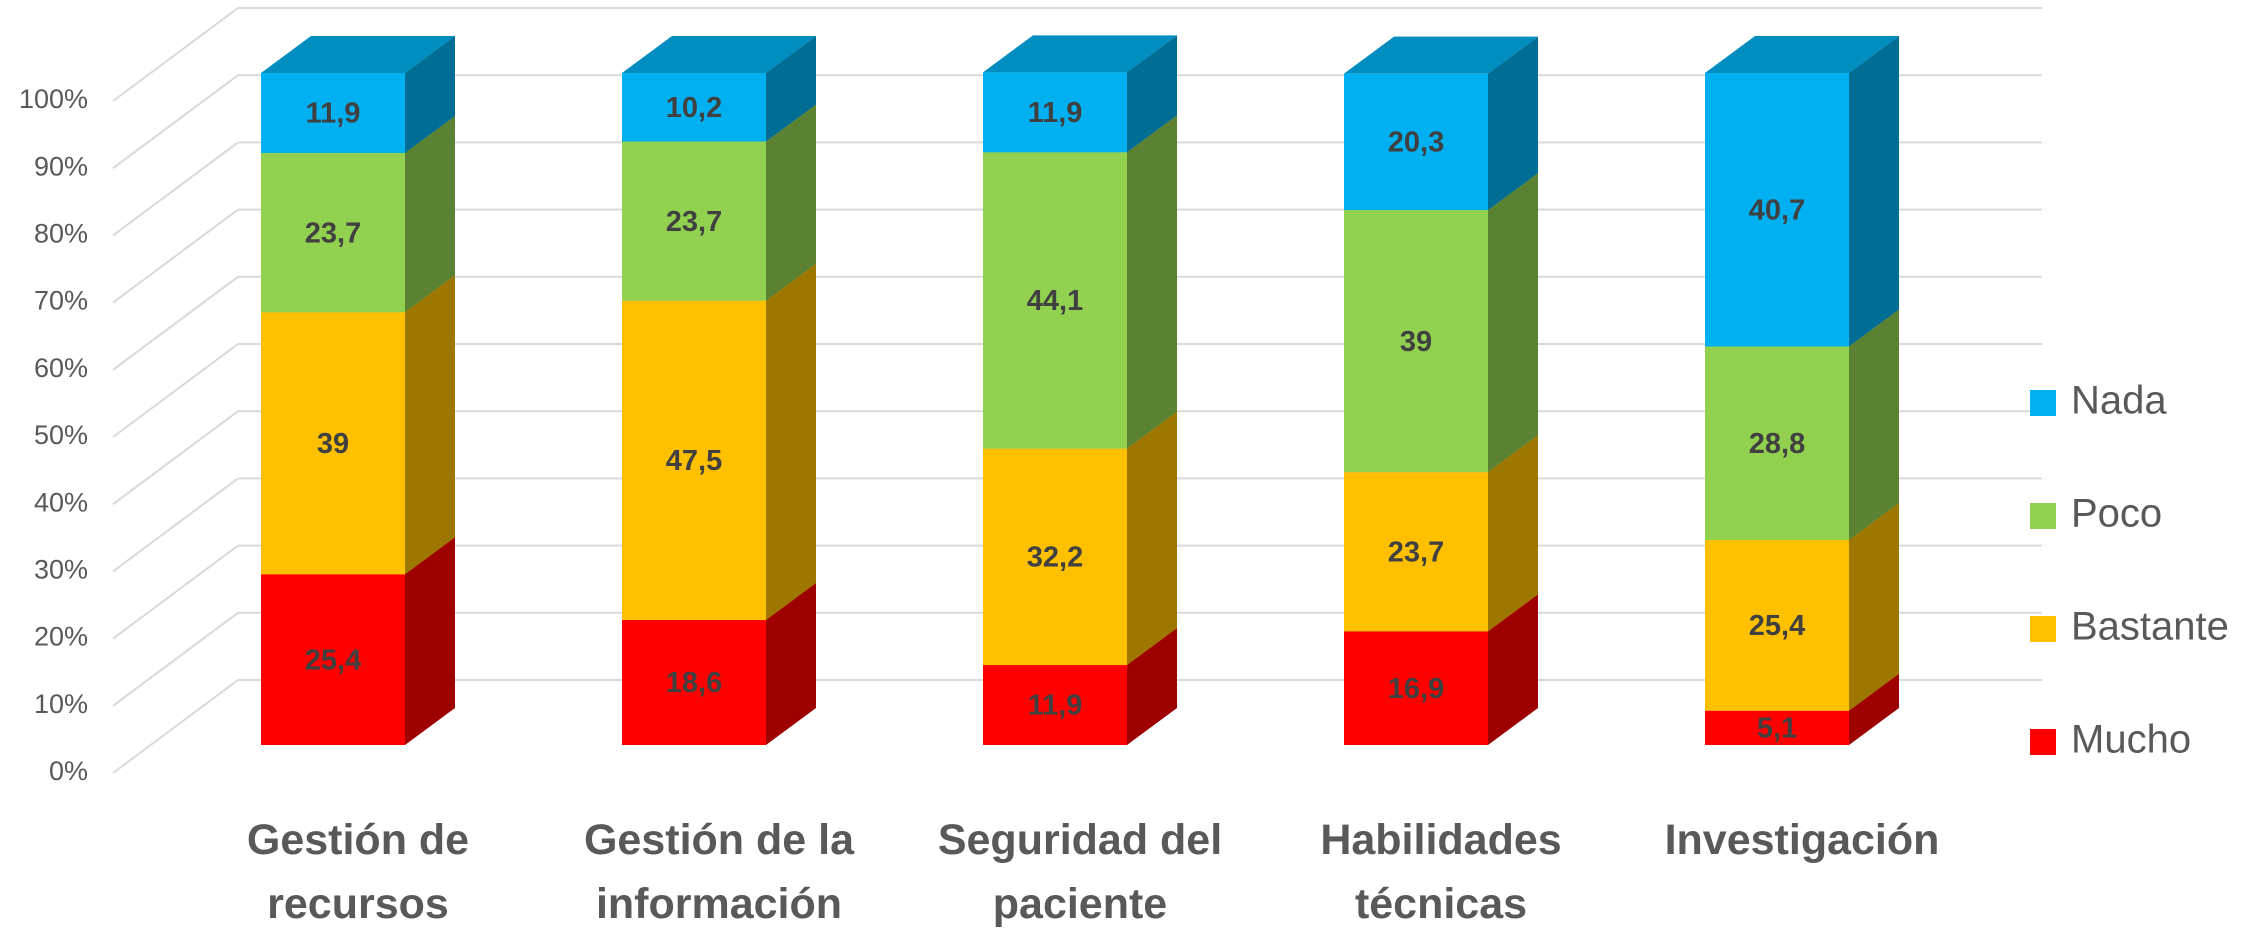  What do you see at coordinates (1080, 872) in the screenshot?
I see `x-tick-label: Seguridad del paciente` at bounding box center [1080, 872].